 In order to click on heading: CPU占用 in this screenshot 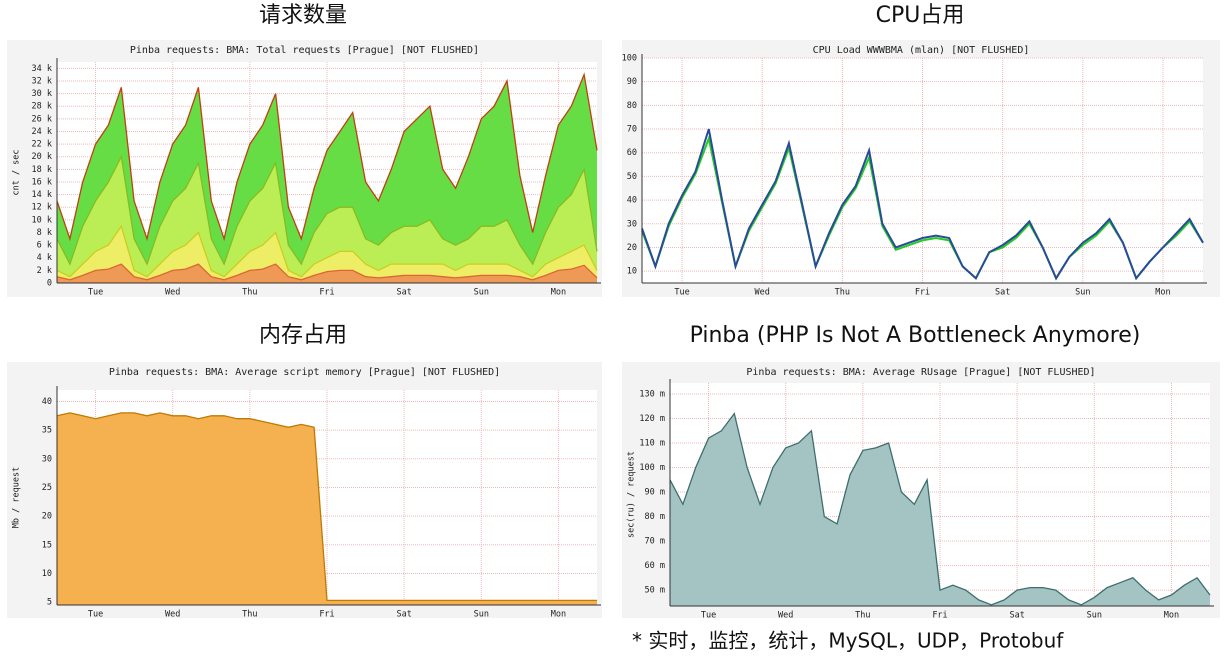, I will do `click(920, 15)`.